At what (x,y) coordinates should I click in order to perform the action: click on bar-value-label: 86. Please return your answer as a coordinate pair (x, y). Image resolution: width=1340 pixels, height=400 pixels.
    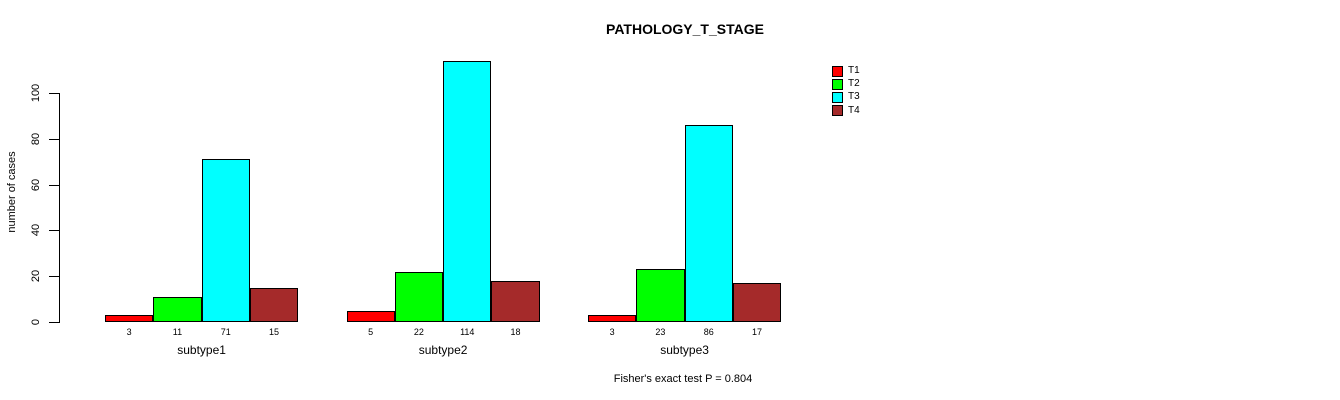
    Looking at the image, I should click on (708, 332).